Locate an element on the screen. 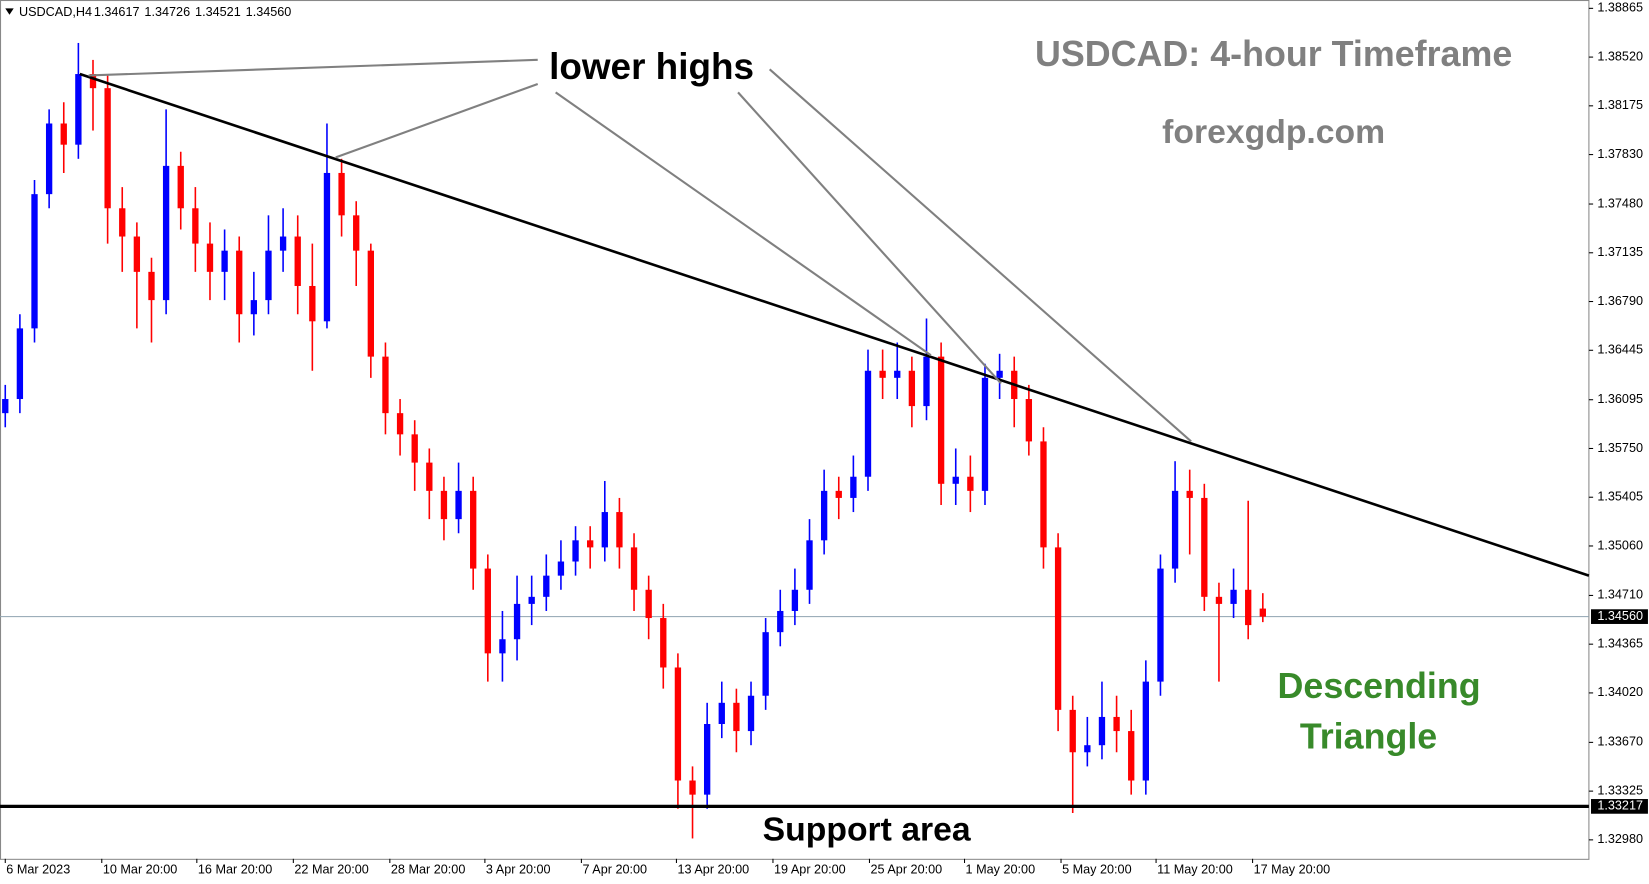 Image resolution: width=1649 pixels, height=884 pixels. symbol: USDCAD,H4 is located at coordinates (55, 12).